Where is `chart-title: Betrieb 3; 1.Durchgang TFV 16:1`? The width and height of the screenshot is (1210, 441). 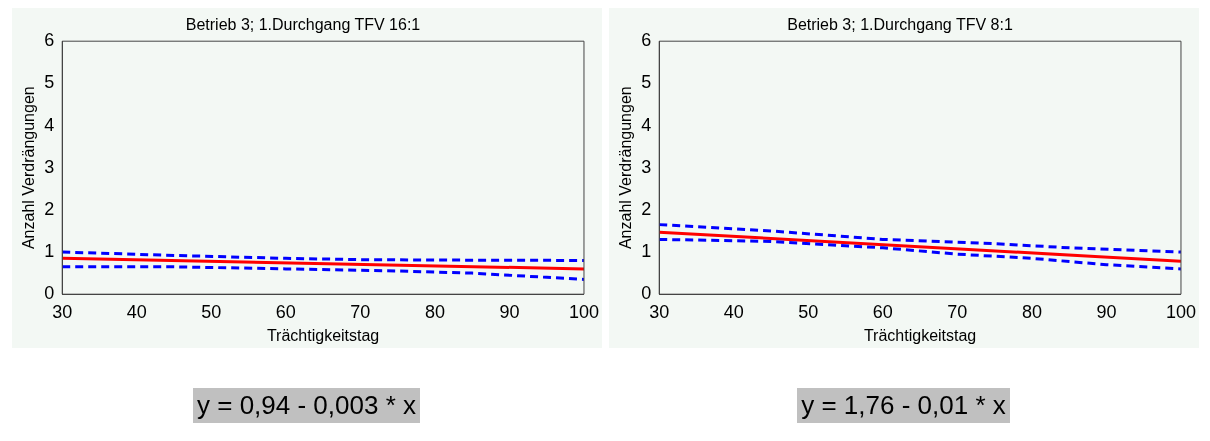
chart-title: Betrieb 3; 1.Durchgang TFV 16:1 is located at coordinates (302, 25).